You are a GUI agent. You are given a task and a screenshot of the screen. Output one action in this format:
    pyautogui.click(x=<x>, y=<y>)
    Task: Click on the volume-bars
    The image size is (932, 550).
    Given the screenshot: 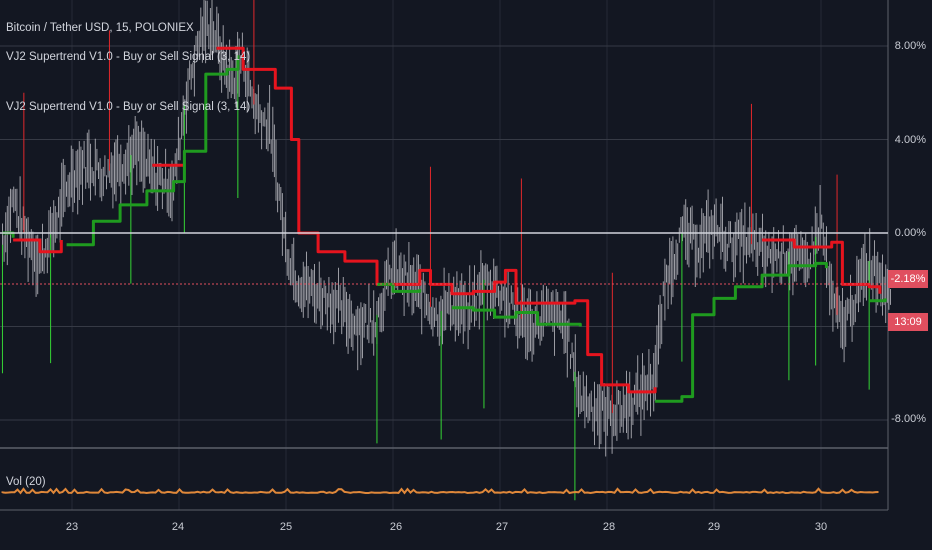 What is the action you would take?
    pyautogui.click(x=440, y=491)
    